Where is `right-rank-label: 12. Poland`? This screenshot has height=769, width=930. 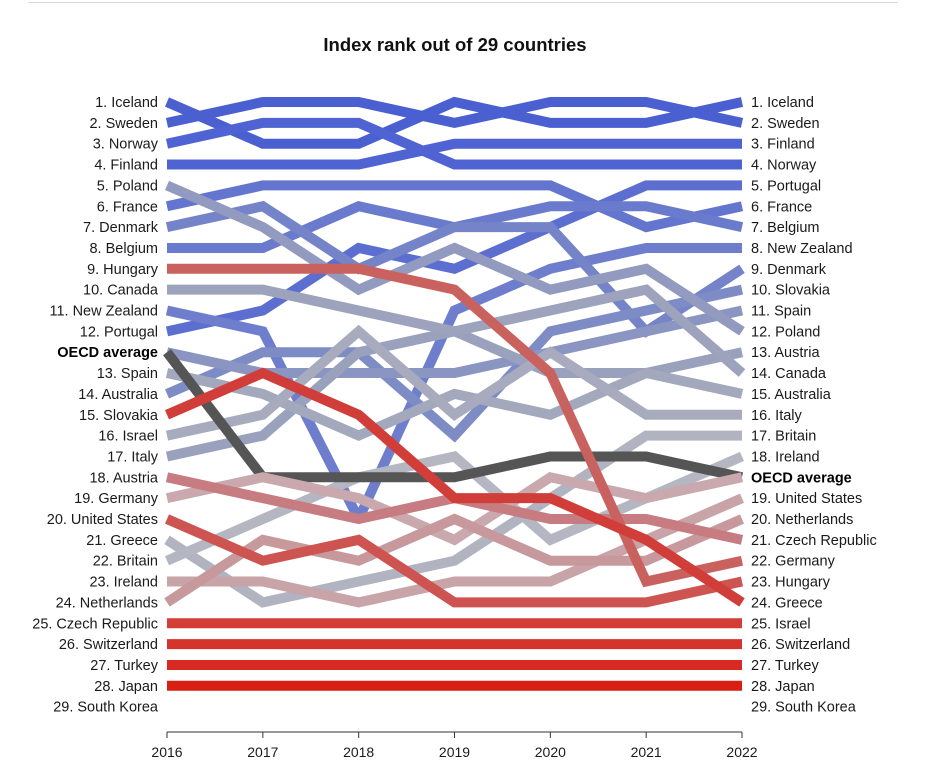
right-rank-label: 12. Poland is located at coordinates (785, 332).